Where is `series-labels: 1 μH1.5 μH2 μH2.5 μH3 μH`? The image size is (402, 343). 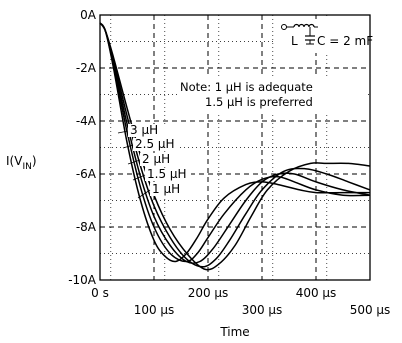 series-labels: 1 μH1.5 μH2 μH2.5 μH3 μH is located at coordinates (156, 161).